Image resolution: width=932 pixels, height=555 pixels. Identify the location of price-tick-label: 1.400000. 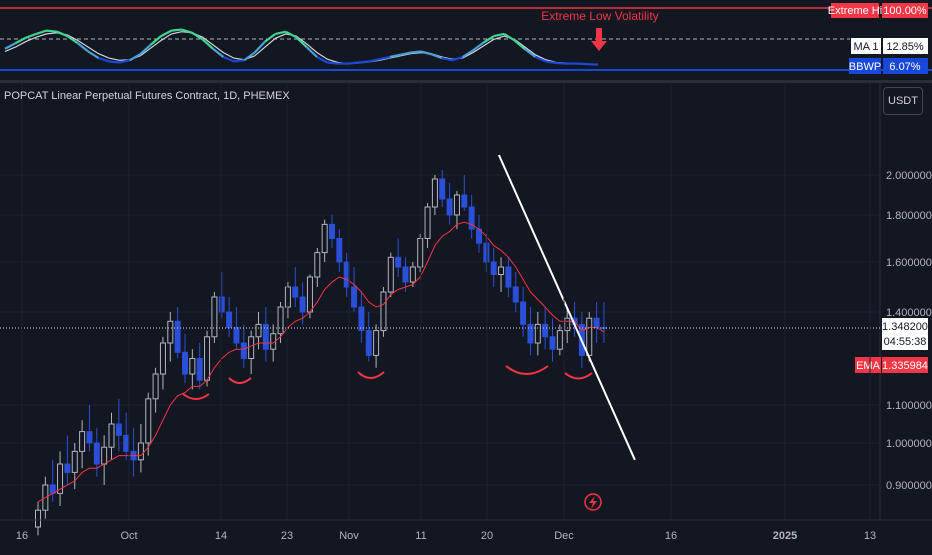
(909, 313).